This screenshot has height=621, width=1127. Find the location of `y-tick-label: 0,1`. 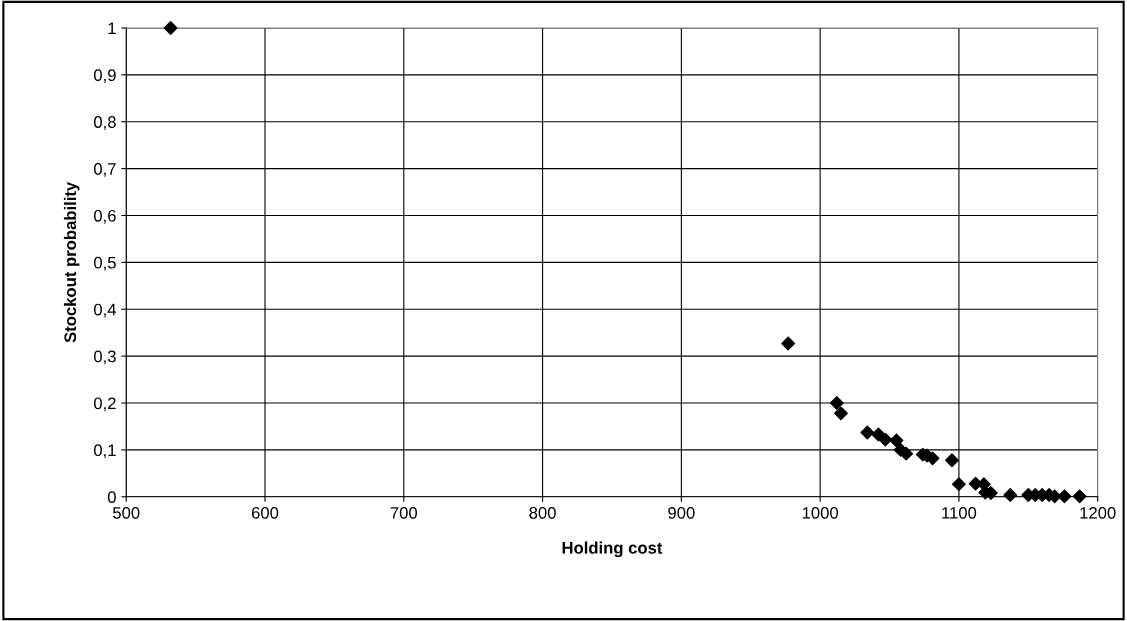

y-tick-label: 0,1 is located at coordinates (104, 451).